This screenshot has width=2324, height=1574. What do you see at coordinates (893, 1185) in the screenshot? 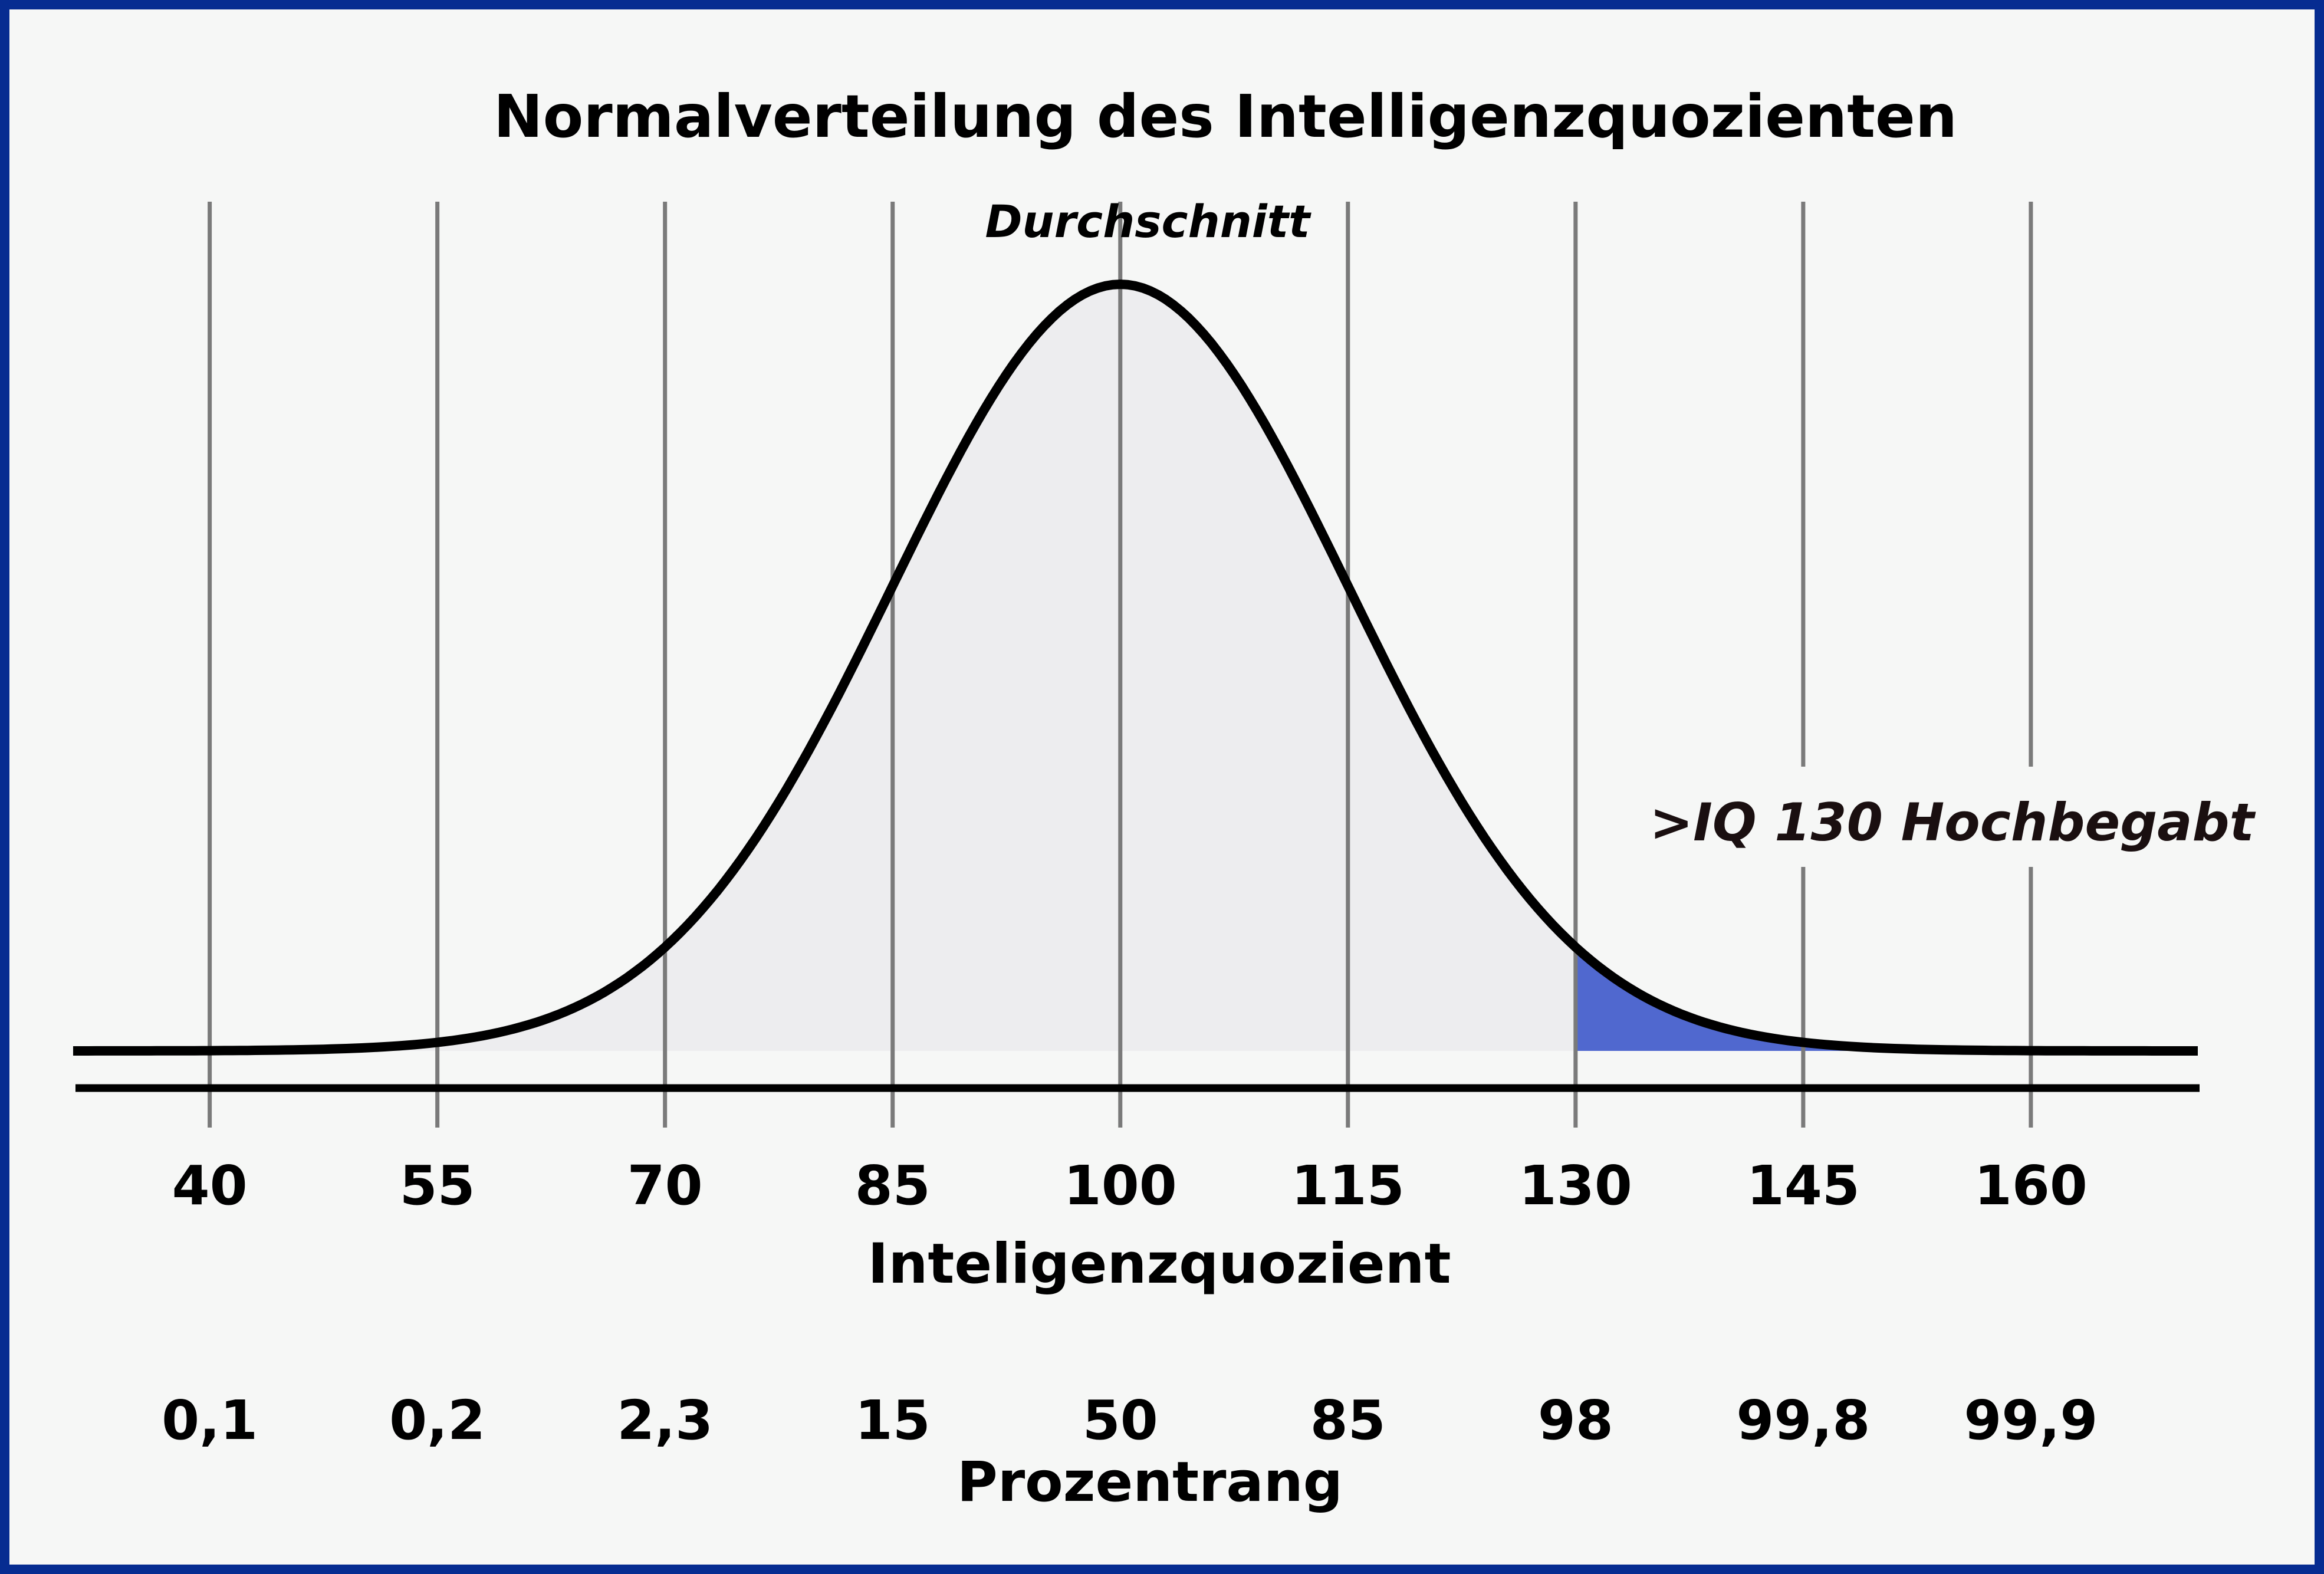
I see `x-tick-label: 85` at bounding box center [893, 1185].